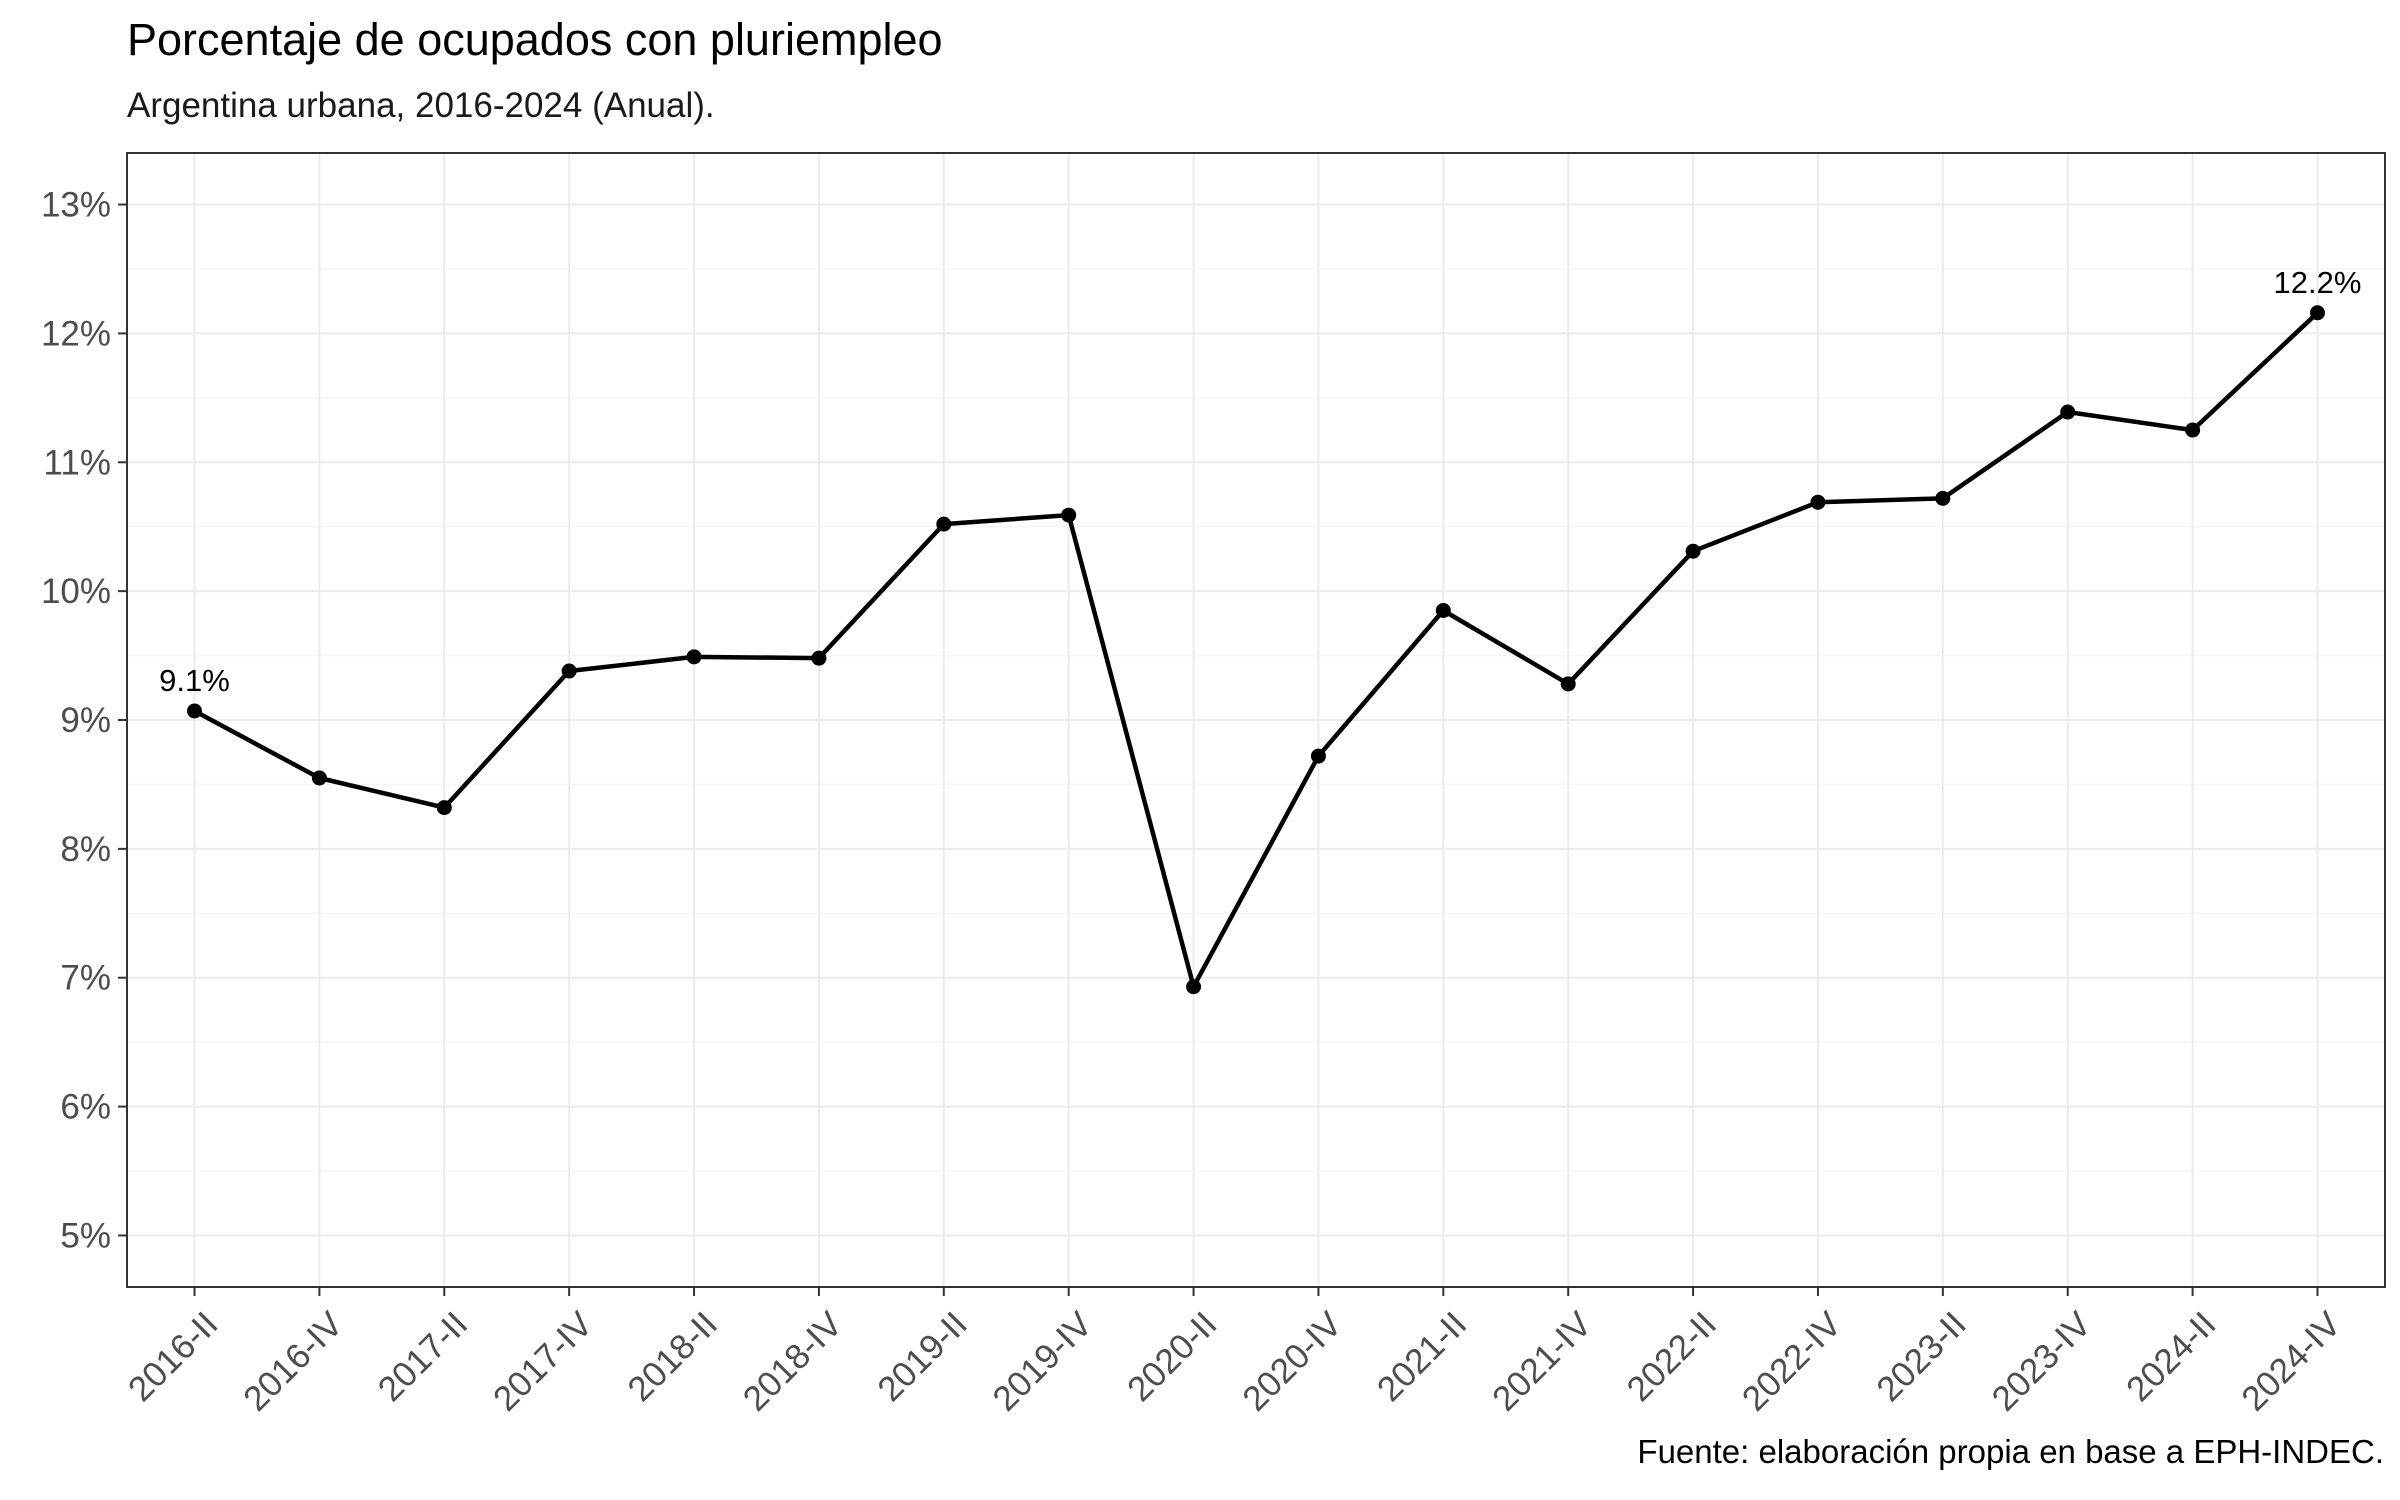  Describe the element at coordinates (2193, 430) in the screenshot. I see `data-point-2024-II` at that location.